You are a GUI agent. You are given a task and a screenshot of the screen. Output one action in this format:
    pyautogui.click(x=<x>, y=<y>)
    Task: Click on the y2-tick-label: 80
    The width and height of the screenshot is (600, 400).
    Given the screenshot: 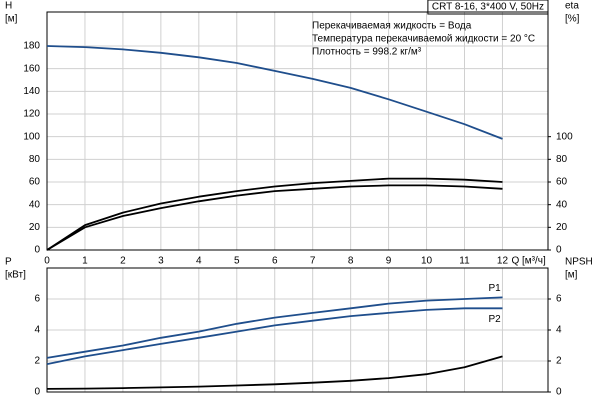 What is the action you would take?
    pyautogui.click(x=562, y=159)
    